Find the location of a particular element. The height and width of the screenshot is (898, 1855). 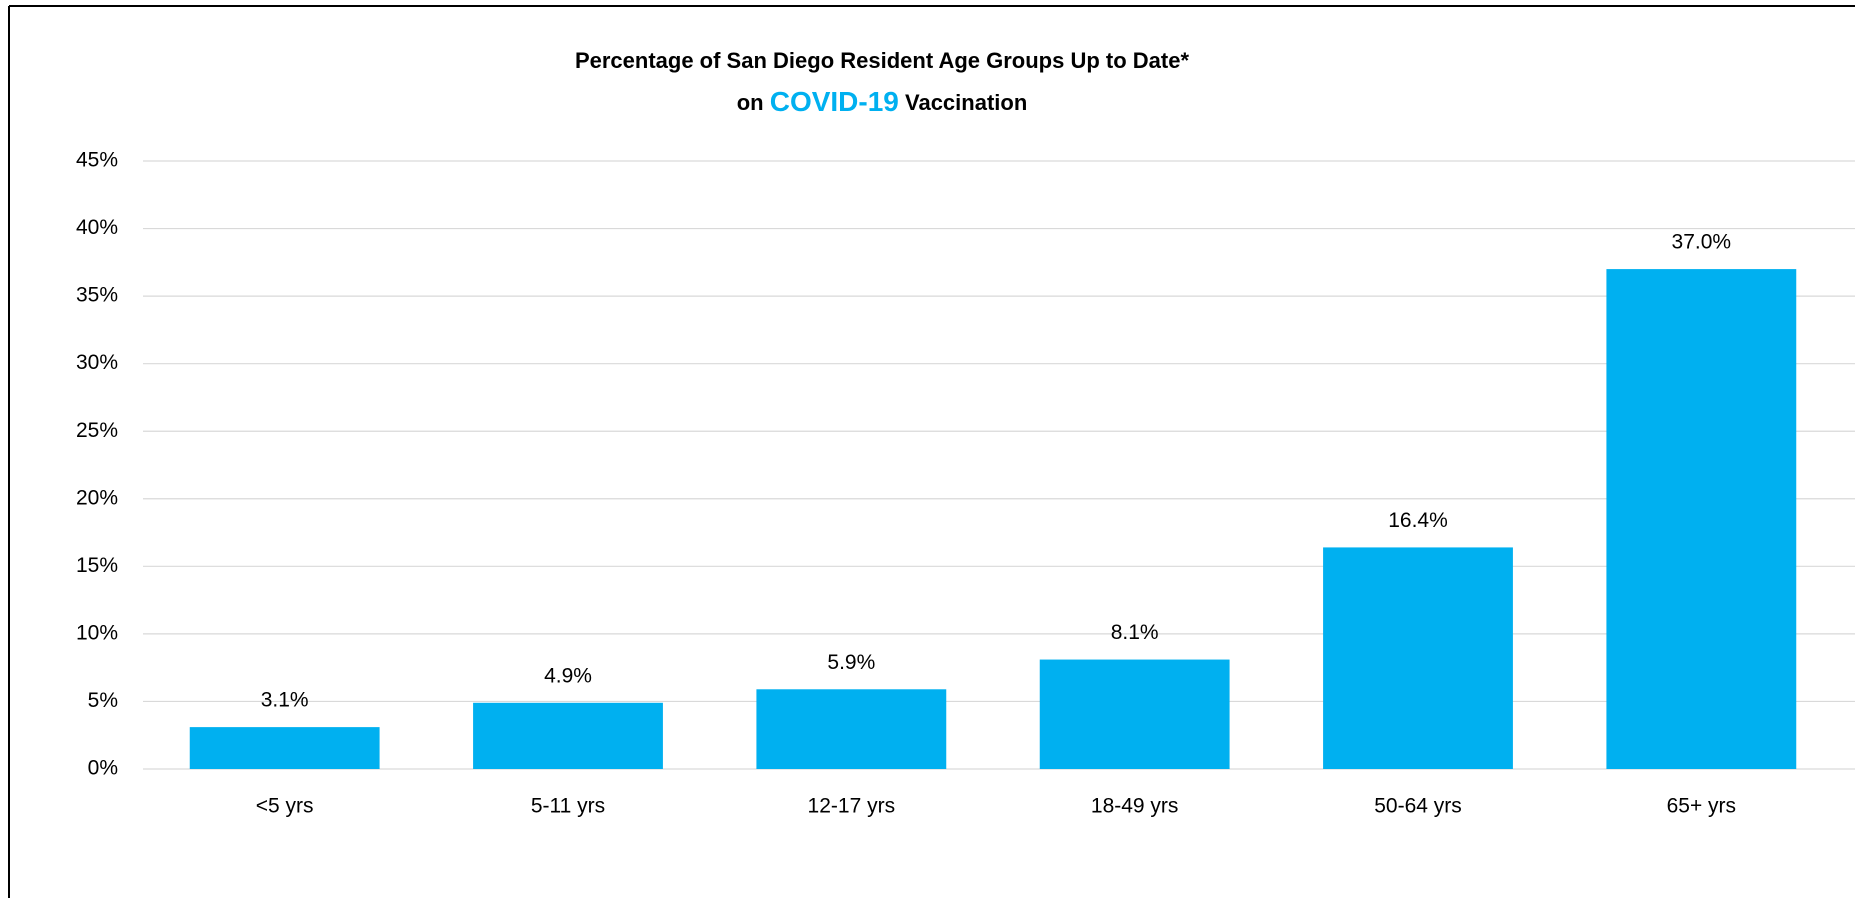

data-label: 16.4% is located at coordinates (1418, 520).